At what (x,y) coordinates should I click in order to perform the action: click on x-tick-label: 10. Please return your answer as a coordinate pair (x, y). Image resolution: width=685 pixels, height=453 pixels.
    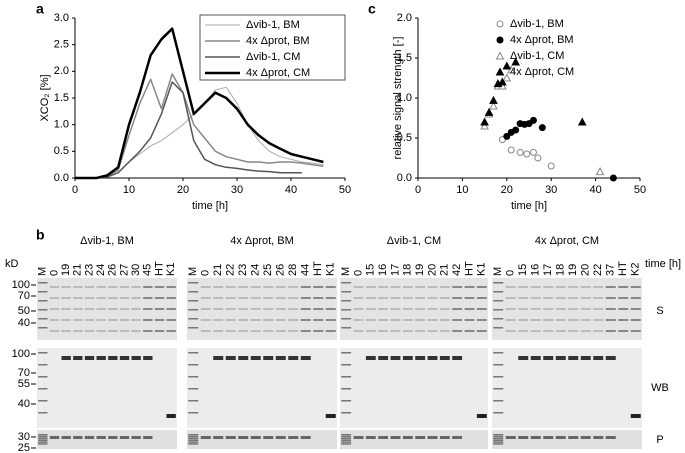
    Looking at the image, I should click on (129, 190).